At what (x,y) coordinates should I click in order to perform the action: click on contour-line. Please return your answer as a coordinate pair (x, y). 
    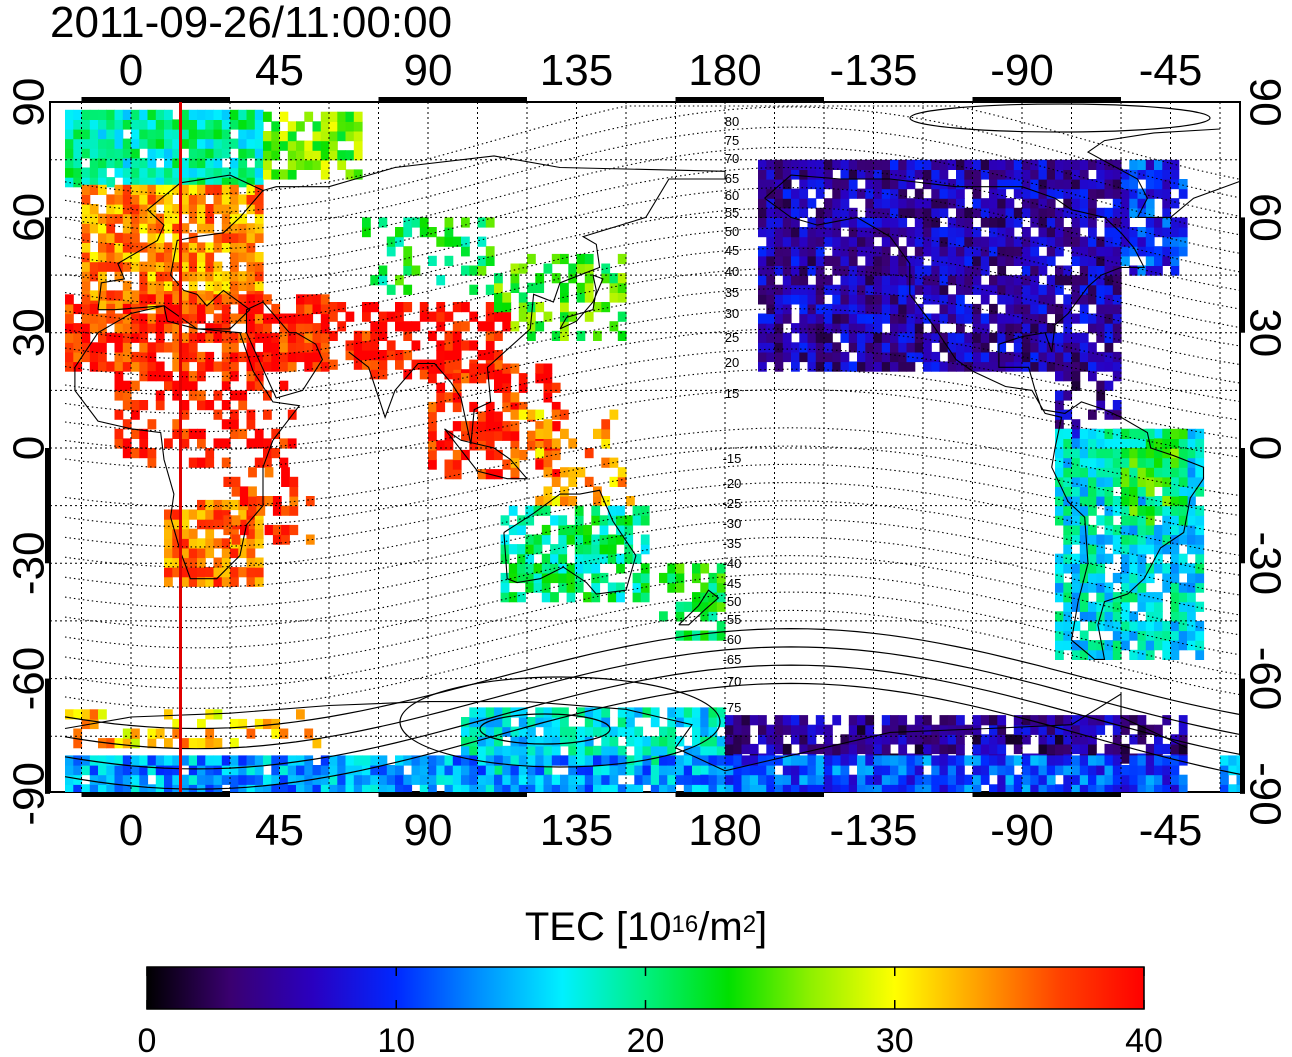
    Looking at the image, I should click on (652, 698).